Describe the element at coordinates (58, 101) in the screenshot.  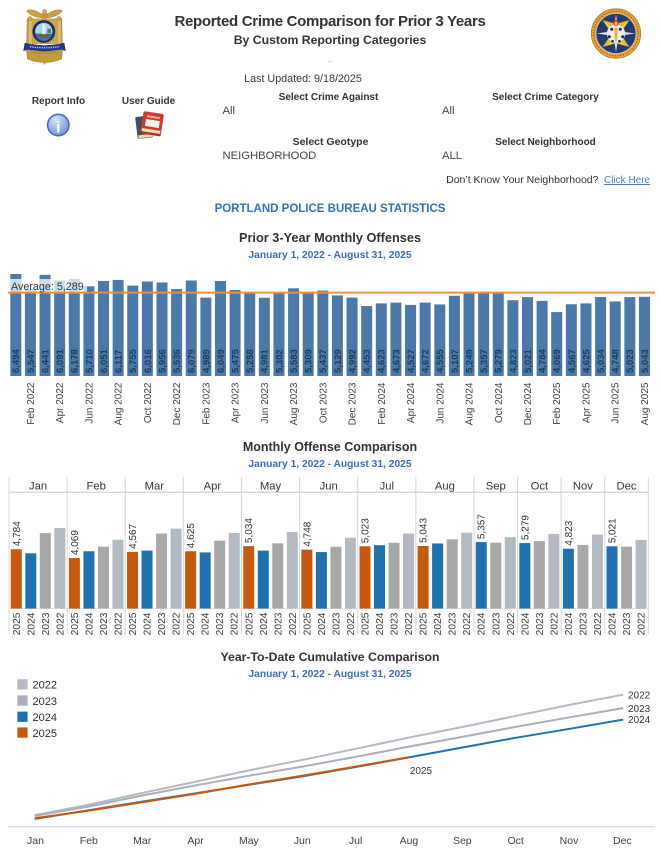
I see `svg-text: Report Info` at that location.